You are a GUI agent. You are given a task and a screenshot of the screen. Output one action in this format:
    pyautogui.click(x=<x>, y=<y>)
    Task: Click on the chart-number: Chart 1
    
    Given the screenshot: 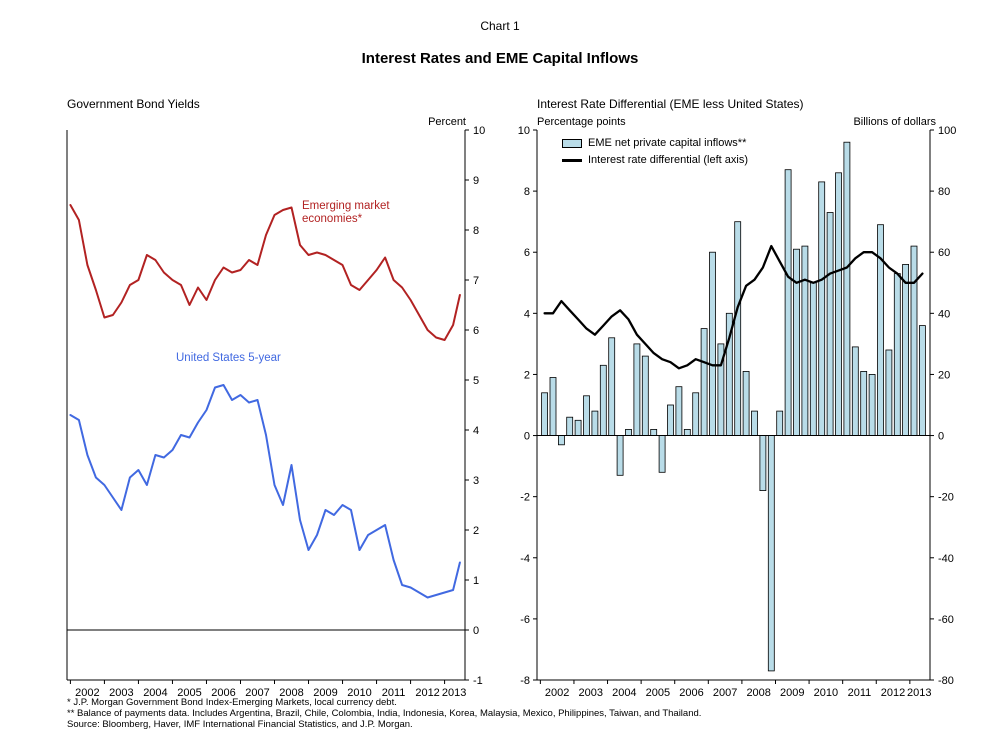 What is the action you would take?
    pyautogui.click(x=500, y=26)
    